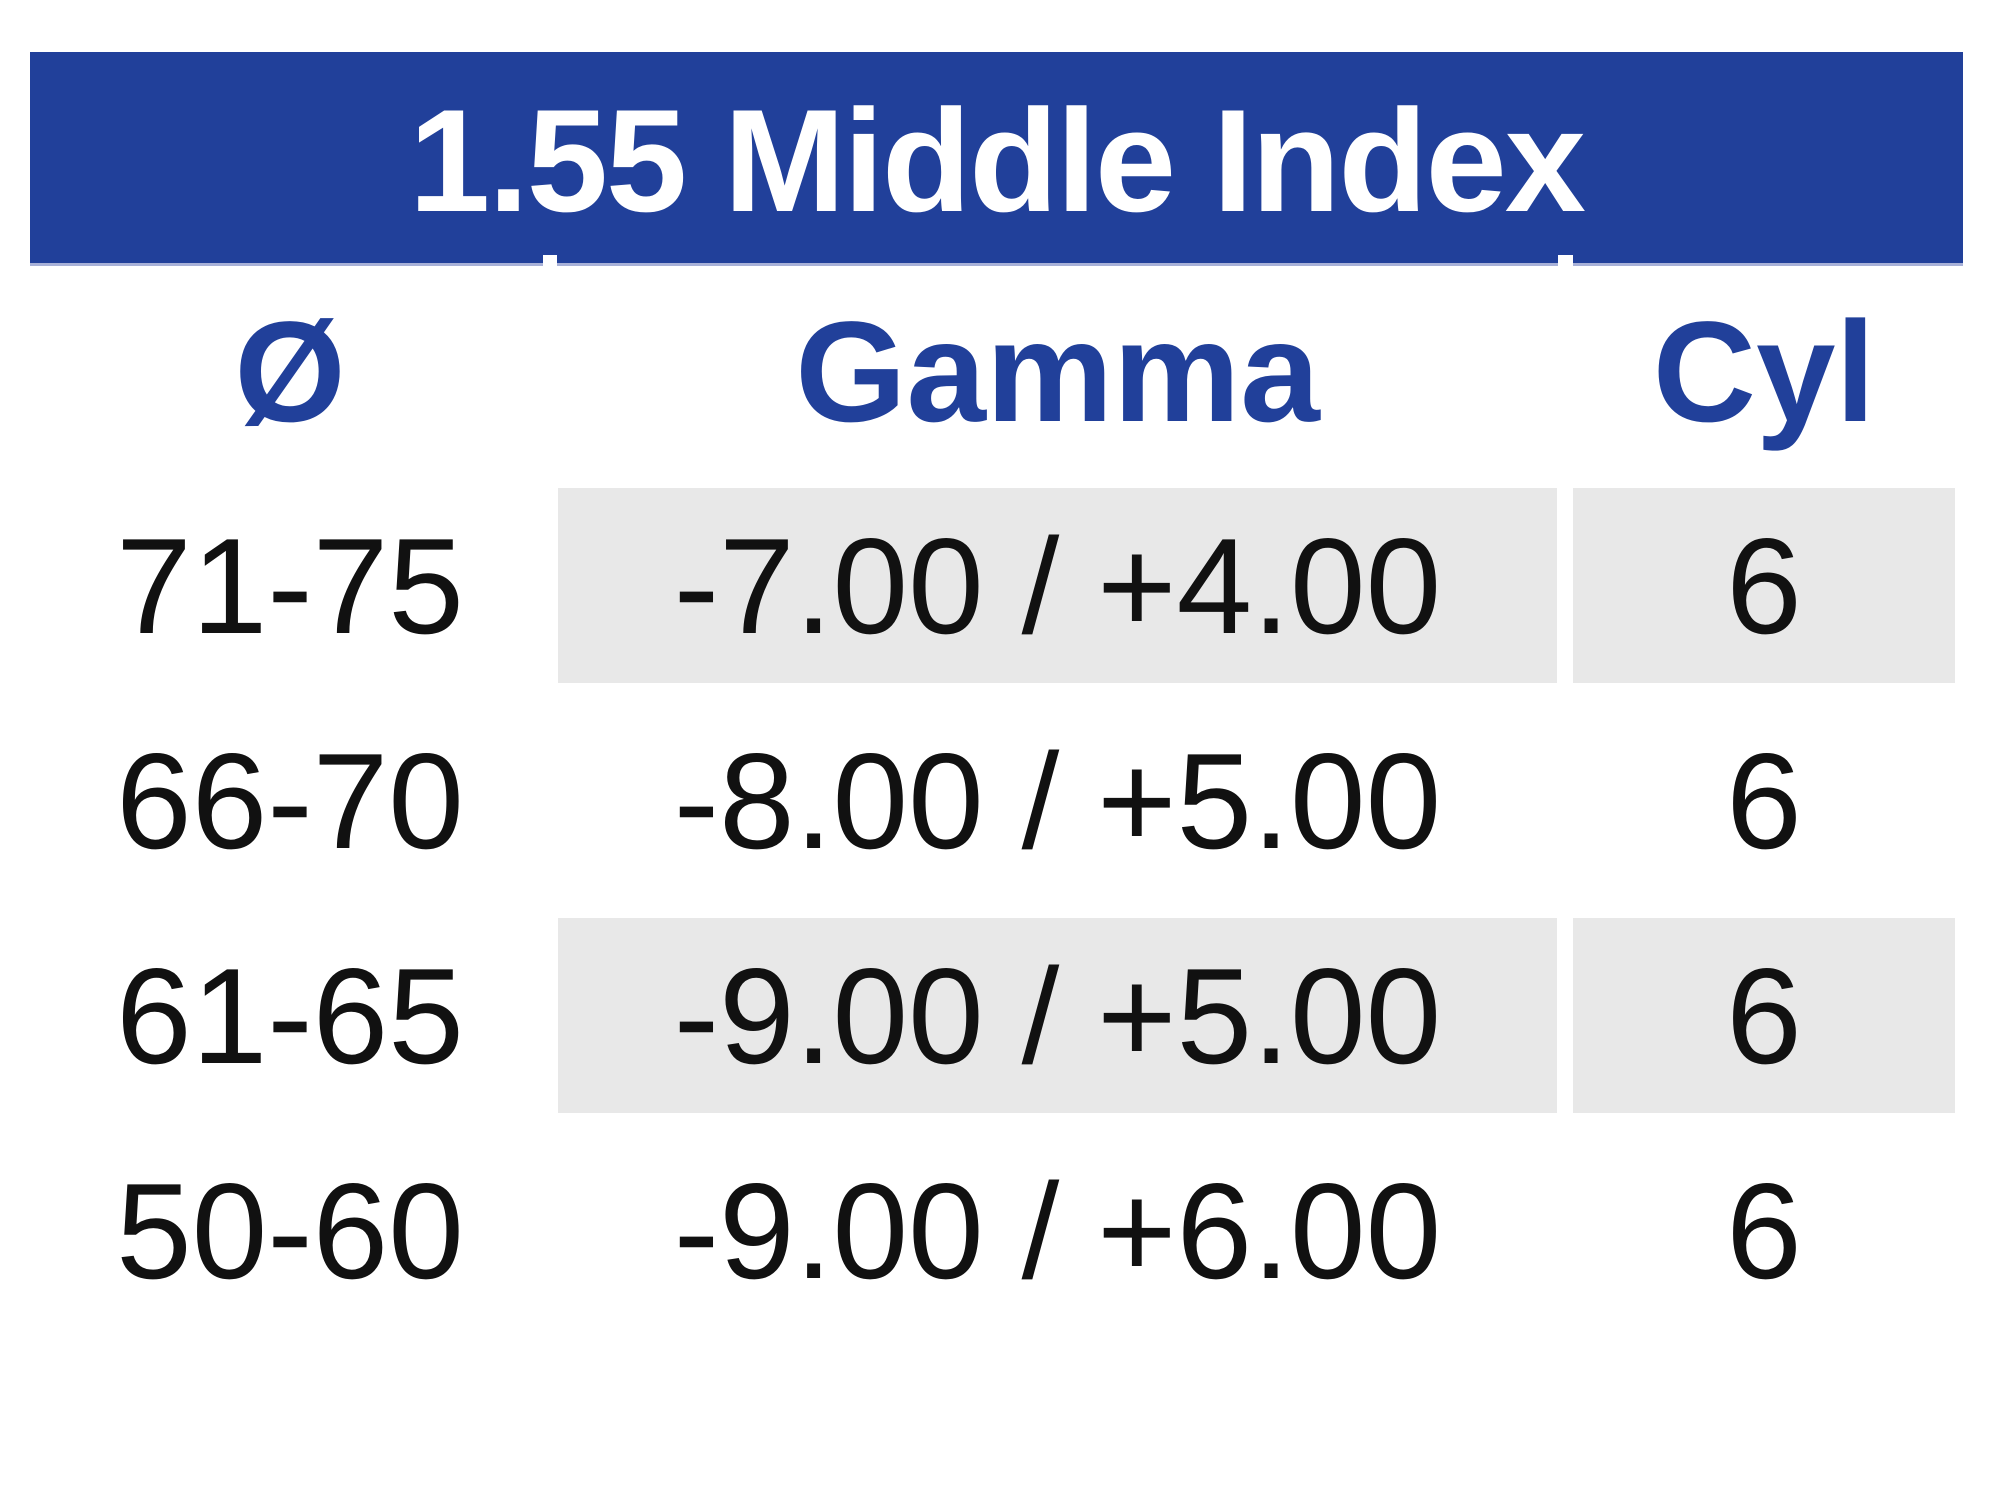 The height and width of the screenshot is (1500, 2000). I want to click on table-row: 61-65 -9.00 / +5.00 6, so click(996, 1015).